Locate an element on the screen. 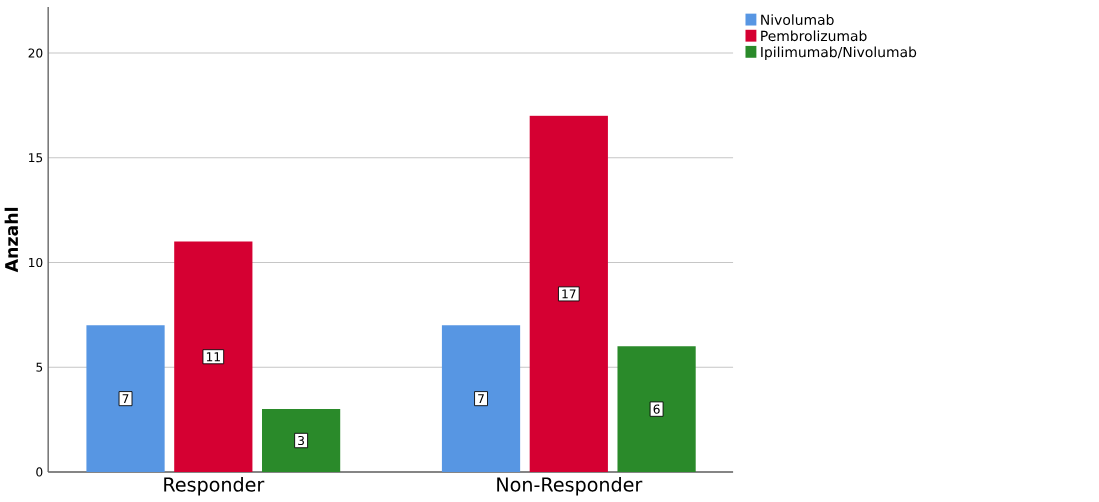 This screenshot has width=1099, height=502. data-label: 6 is located at coordinates (656, 409).